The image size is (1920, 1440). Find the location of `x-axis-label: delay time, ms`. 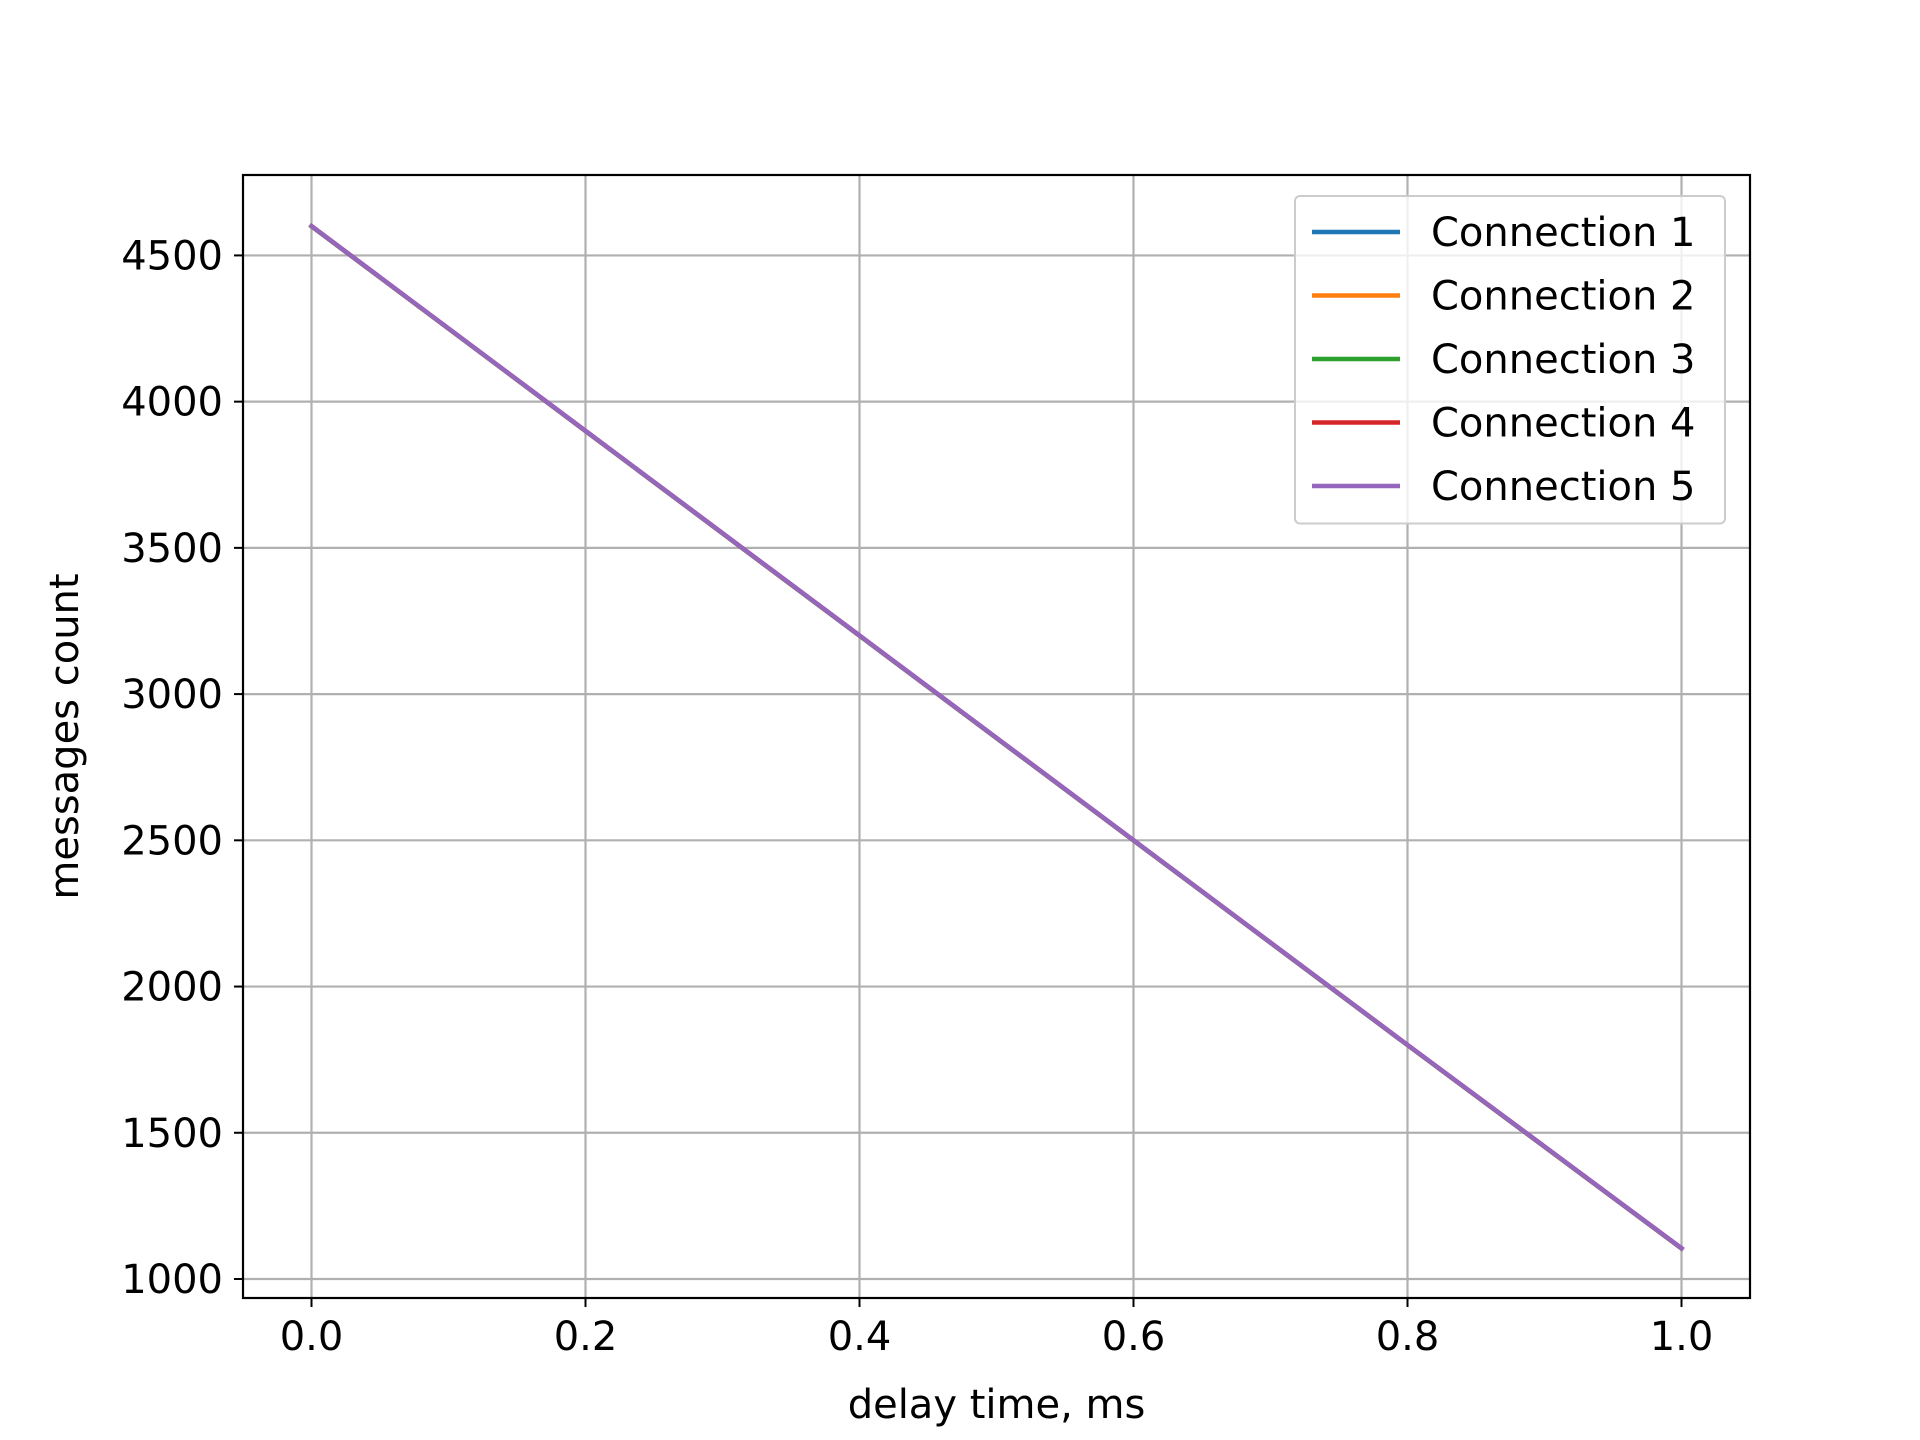

x-axis-label: delay time, ms is located at coordinates (997, 1405).